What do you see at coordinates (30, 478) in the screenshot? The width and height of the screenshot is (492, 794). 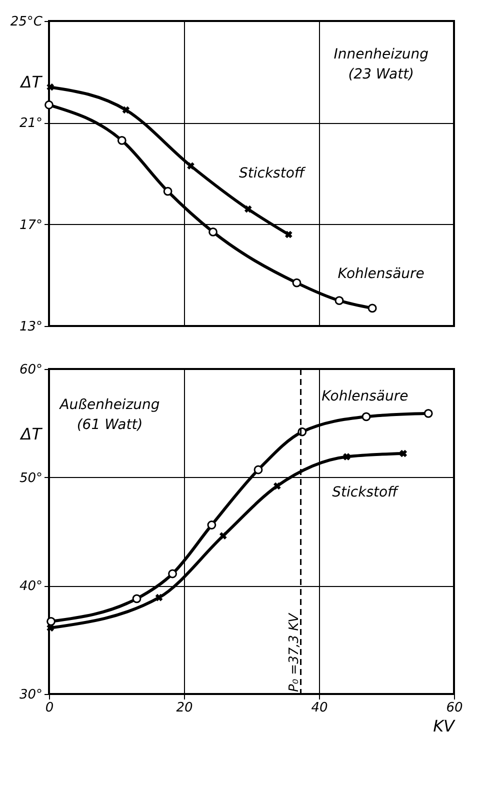 I see `y-tick-label: 50°` at bounding box center [30, 478].